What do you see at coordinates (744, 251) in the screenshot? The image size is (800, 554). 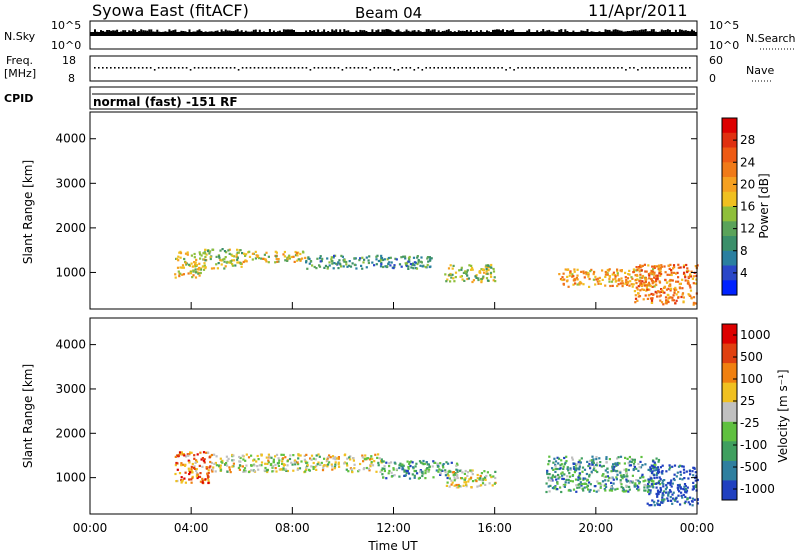 I see `colorbar-tick-label: 8` at bounding box center [744, 251].